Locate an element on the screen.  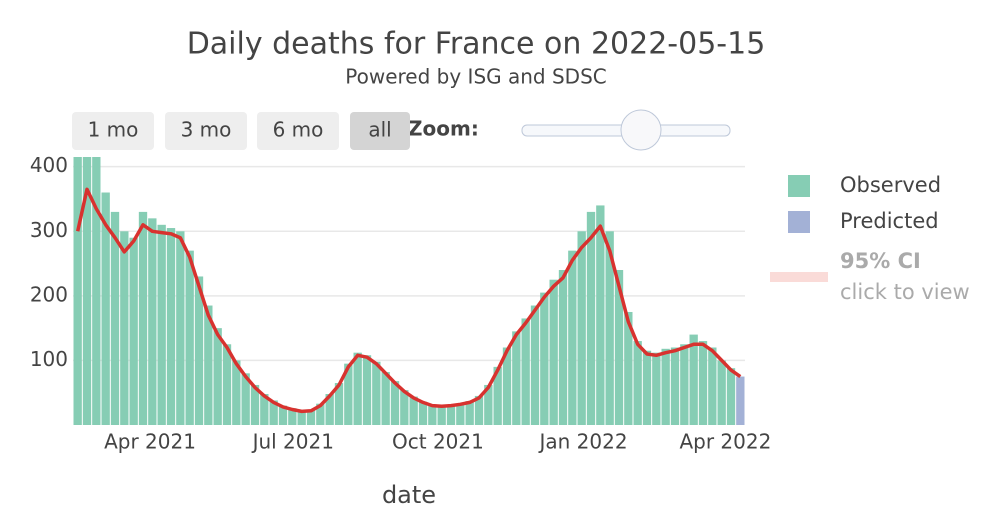
range-button-label: all is located at coordinates (379, 130).